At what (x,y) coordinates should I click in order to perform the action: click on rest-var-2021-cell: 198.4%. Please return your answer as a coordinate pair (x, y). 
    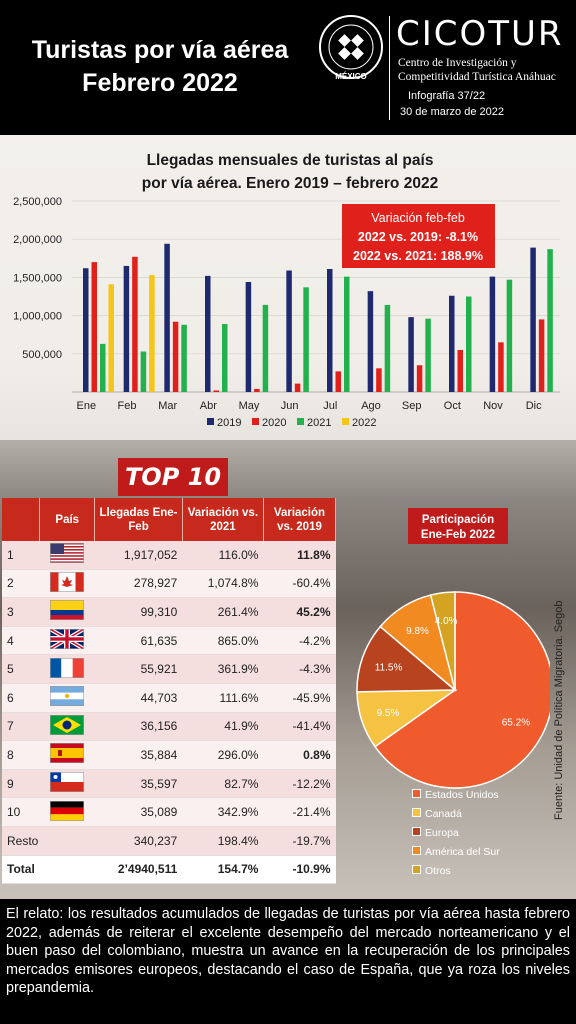
    Looking at the image, I should click on (223, 841).